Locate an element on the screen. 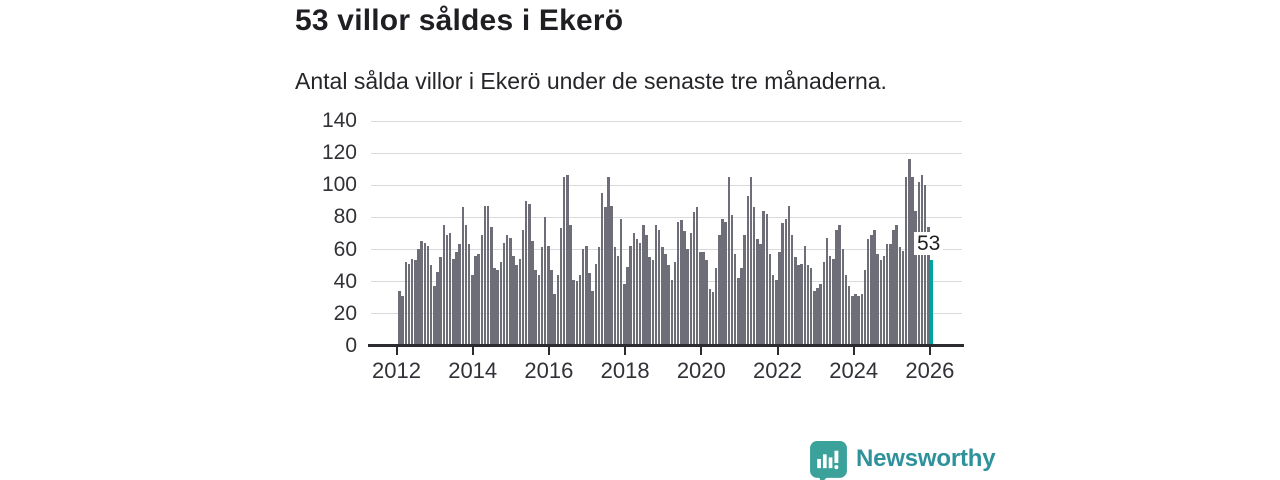 The image size is (1280, 480). x-axis-label: 2020 is located at coordinates (701, 370).